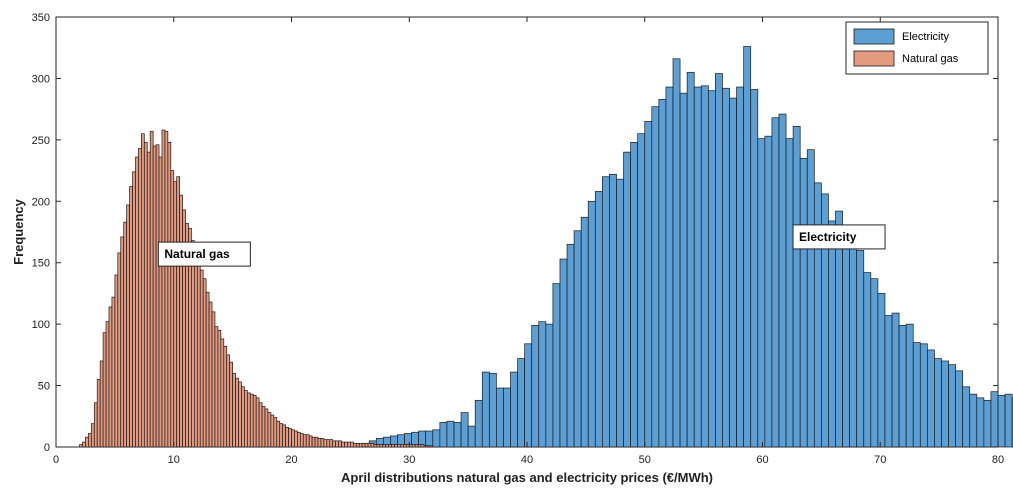 Image resolution: width=1013 pixels, height=489 pixels. What do you see at coordinates (645, 460) in the screenshot?
I see `x-tick-label: 50` at bounding box center [645, 460].